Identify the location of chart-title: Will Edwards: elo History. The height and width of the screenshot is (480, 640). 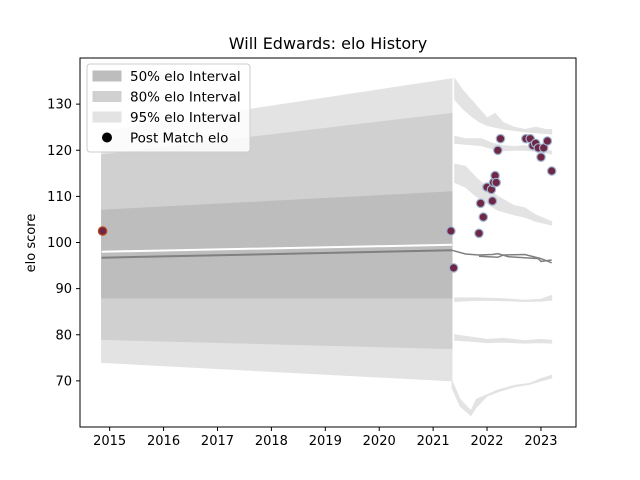
(328, 43).